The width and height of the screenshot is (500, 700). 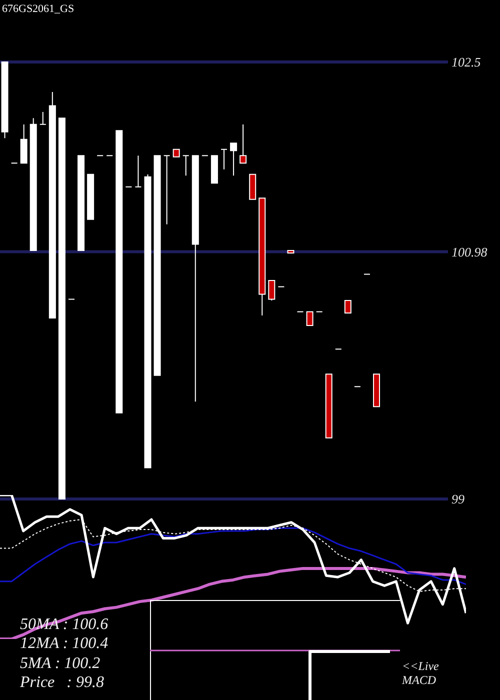 What do you see at coordinates (421, 673) in the screenshot?
I see `text: <<Live MACD` at bounding box center [421, 673].